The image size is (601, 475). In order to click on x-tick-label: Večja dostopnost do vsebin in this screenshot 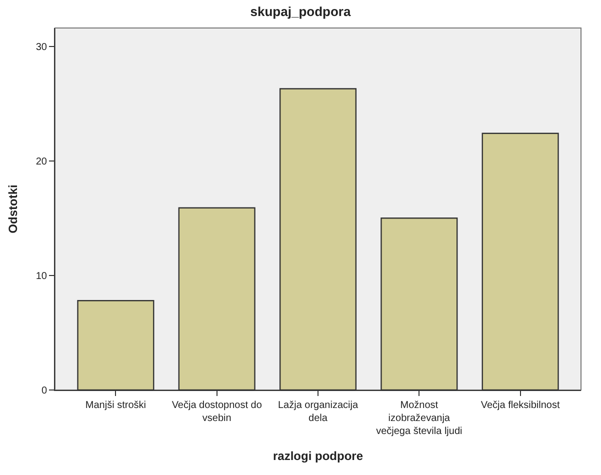, I will do `click(217, 412)`.